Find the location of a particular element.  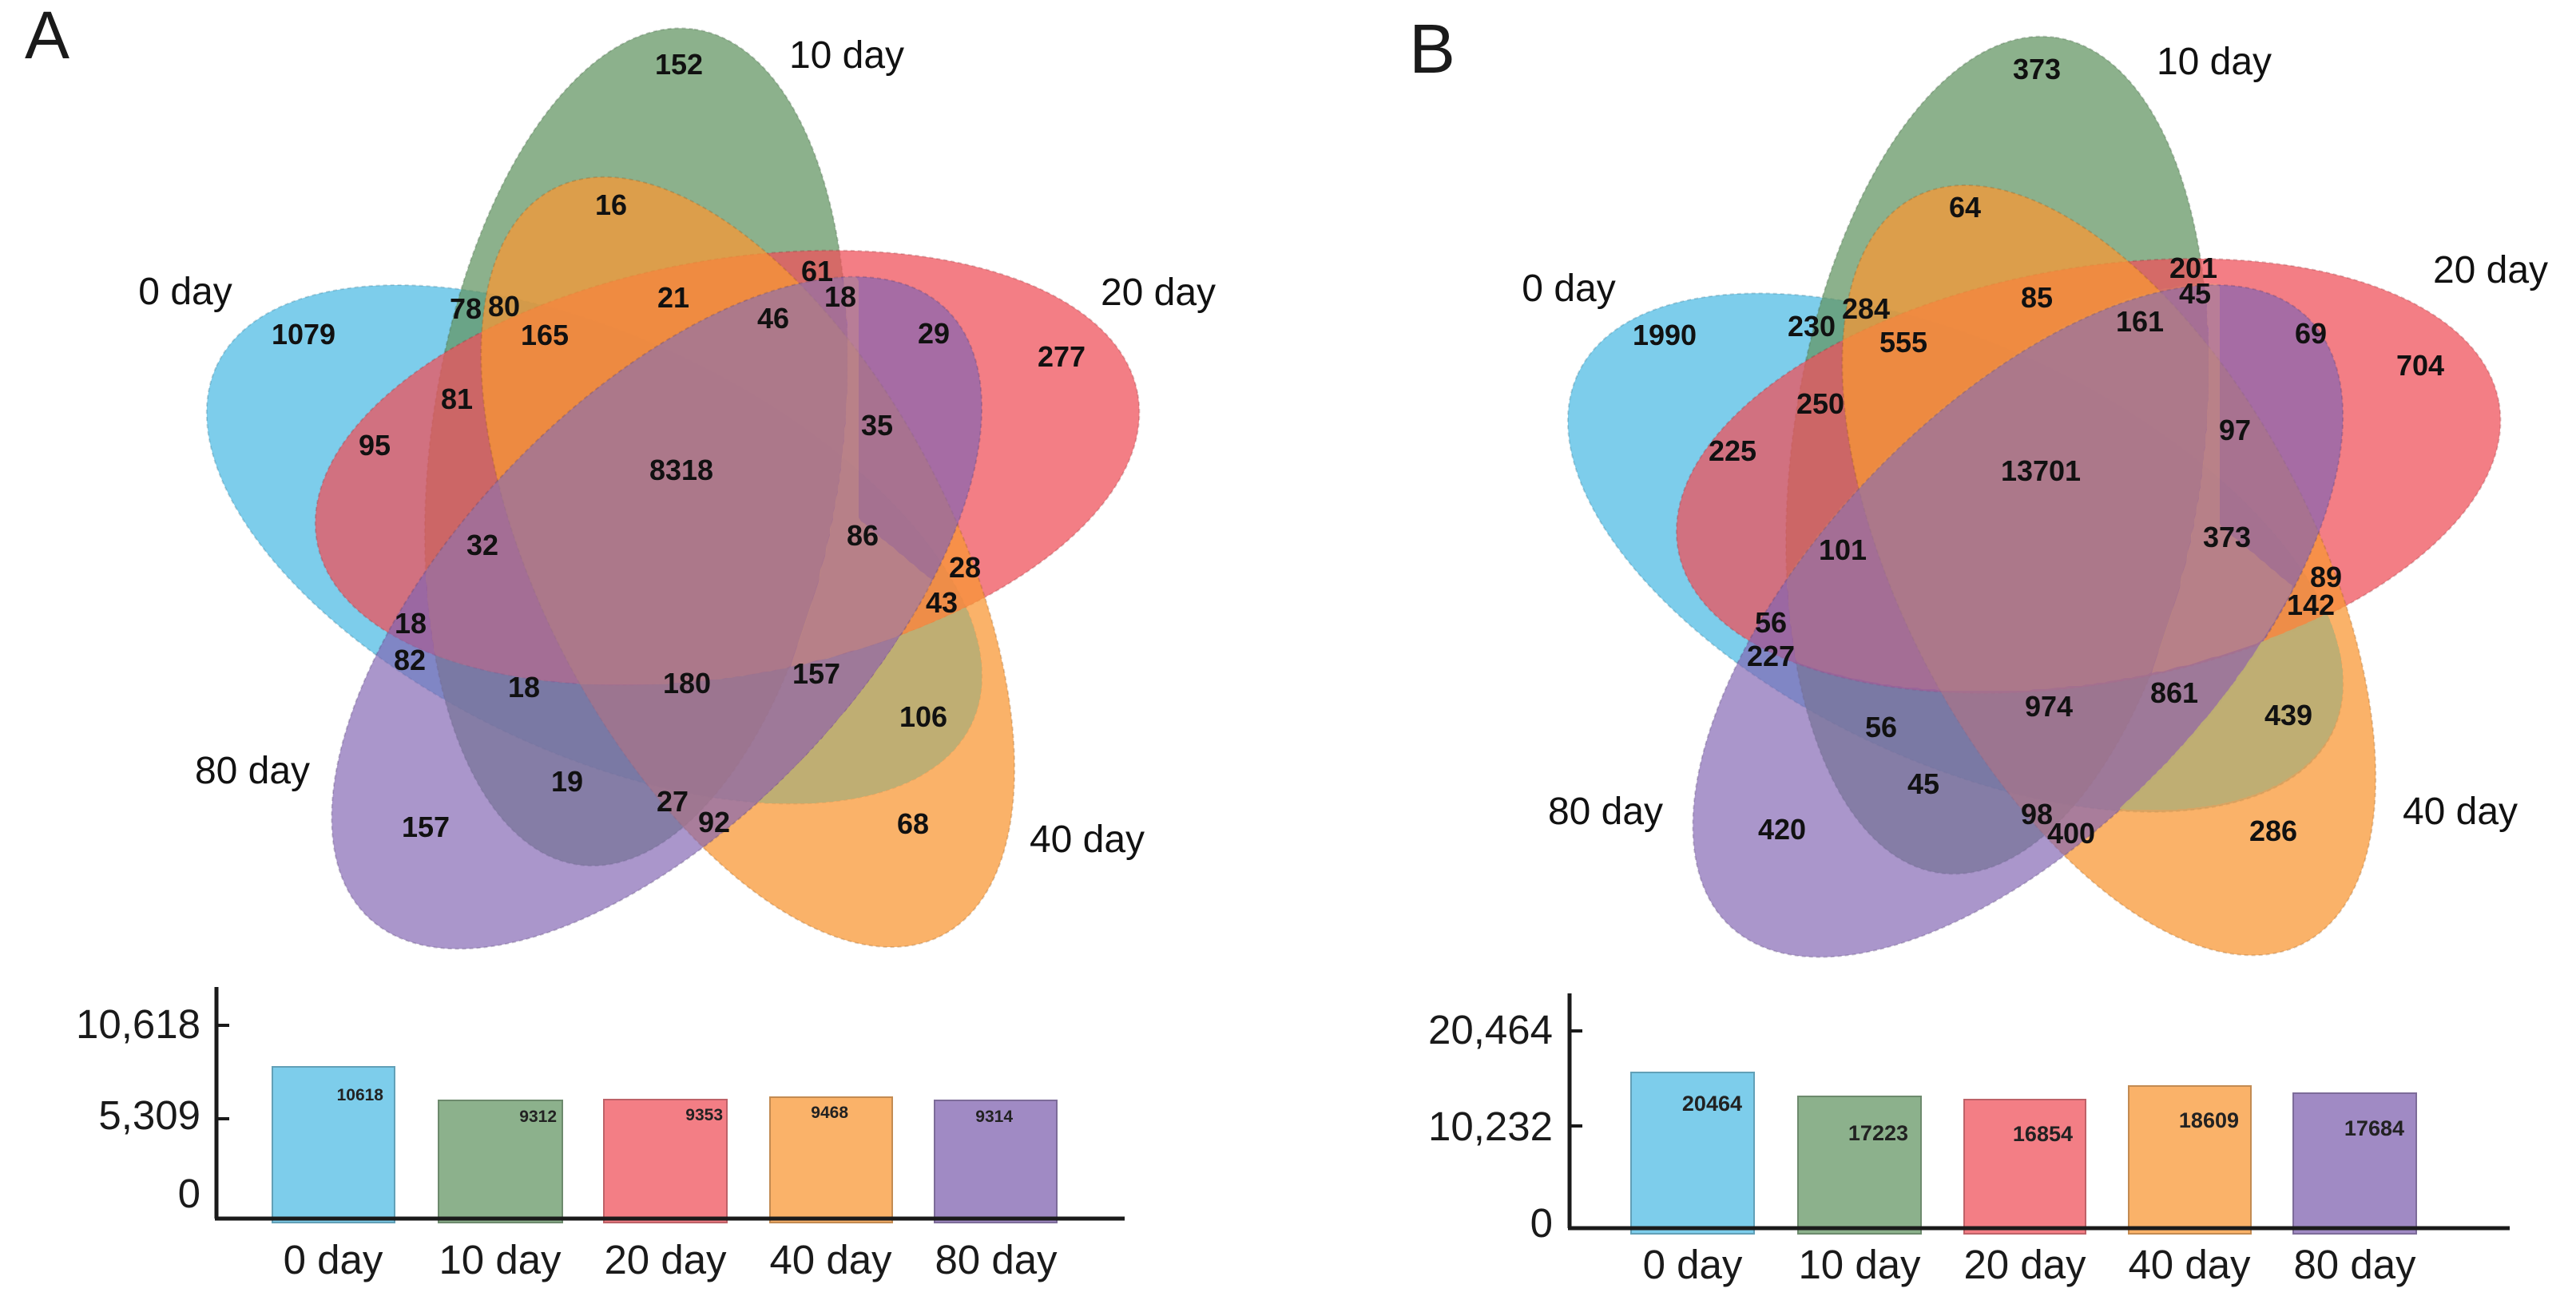

svg-text: 152 is located at coordinates (679, 64).